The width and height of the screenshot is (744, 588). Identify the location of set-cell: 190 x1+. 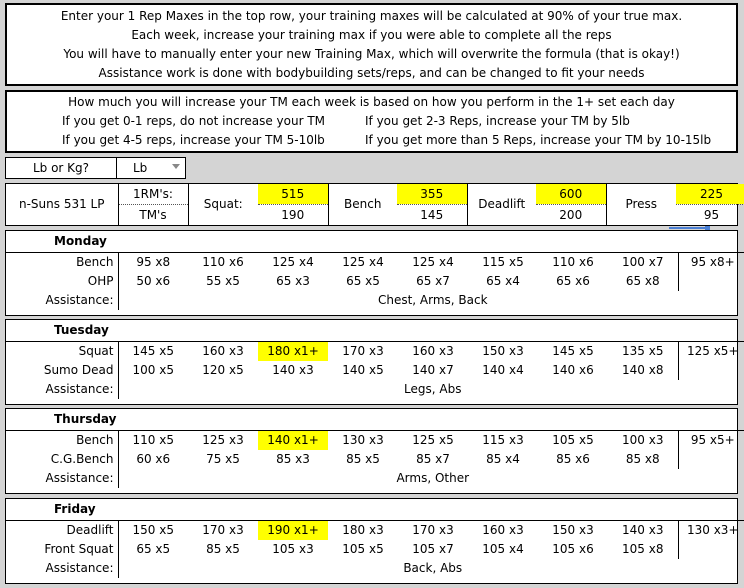
(293, 530).